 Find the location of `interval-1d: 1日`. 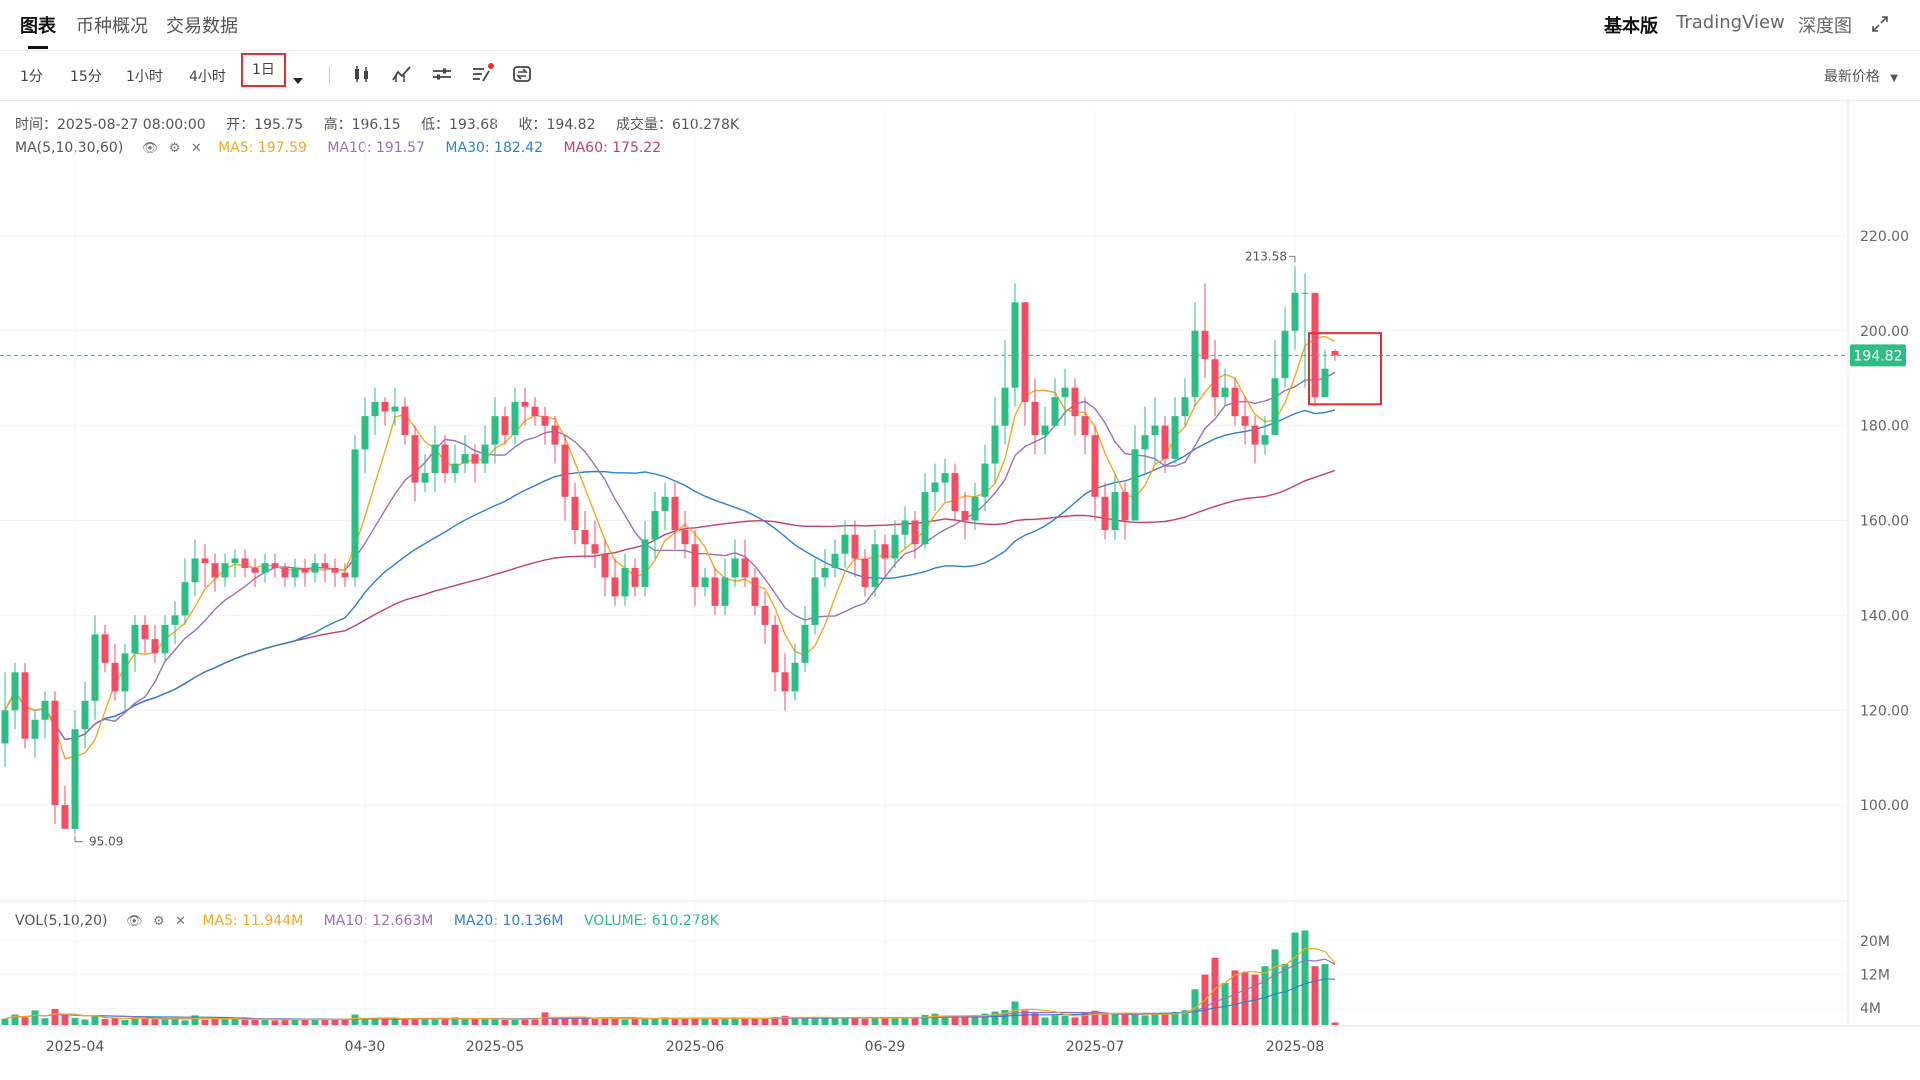

interval-1d: 1日 is located at coordinates (263, 70).